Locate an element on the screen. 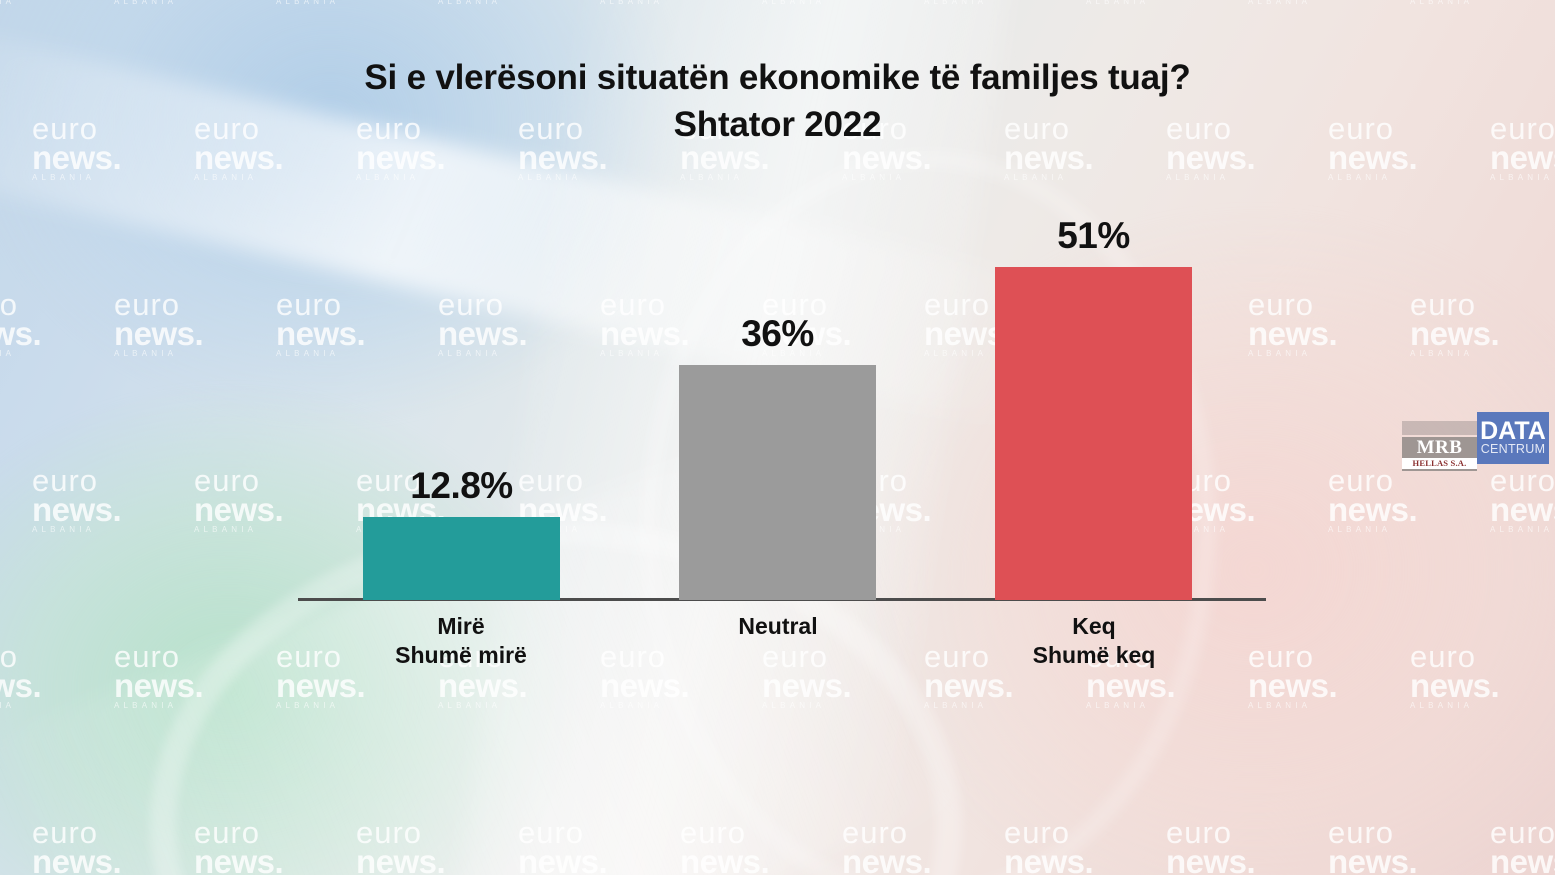 The width and height of the screenshot is (1555, 875). category-label-line2: Shumë mirë is located at coordinates (461, 655).